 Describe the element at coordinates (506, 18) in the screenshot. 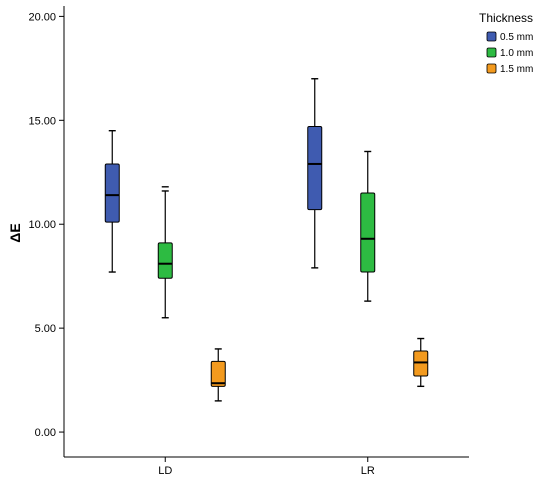

I see `legend-title: Thickness` at that location.